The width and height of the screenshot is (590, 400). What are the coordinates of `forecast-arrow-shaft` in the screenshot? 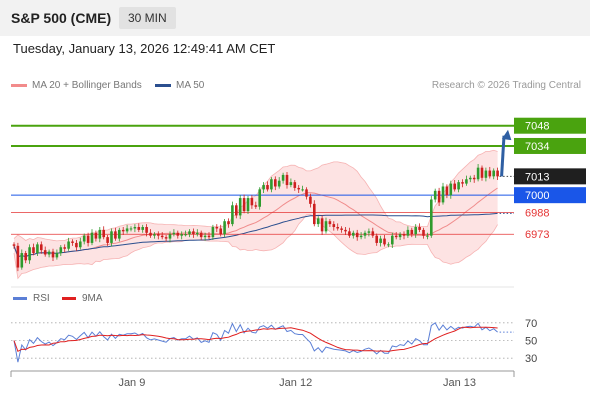 It's located at (503, 156).